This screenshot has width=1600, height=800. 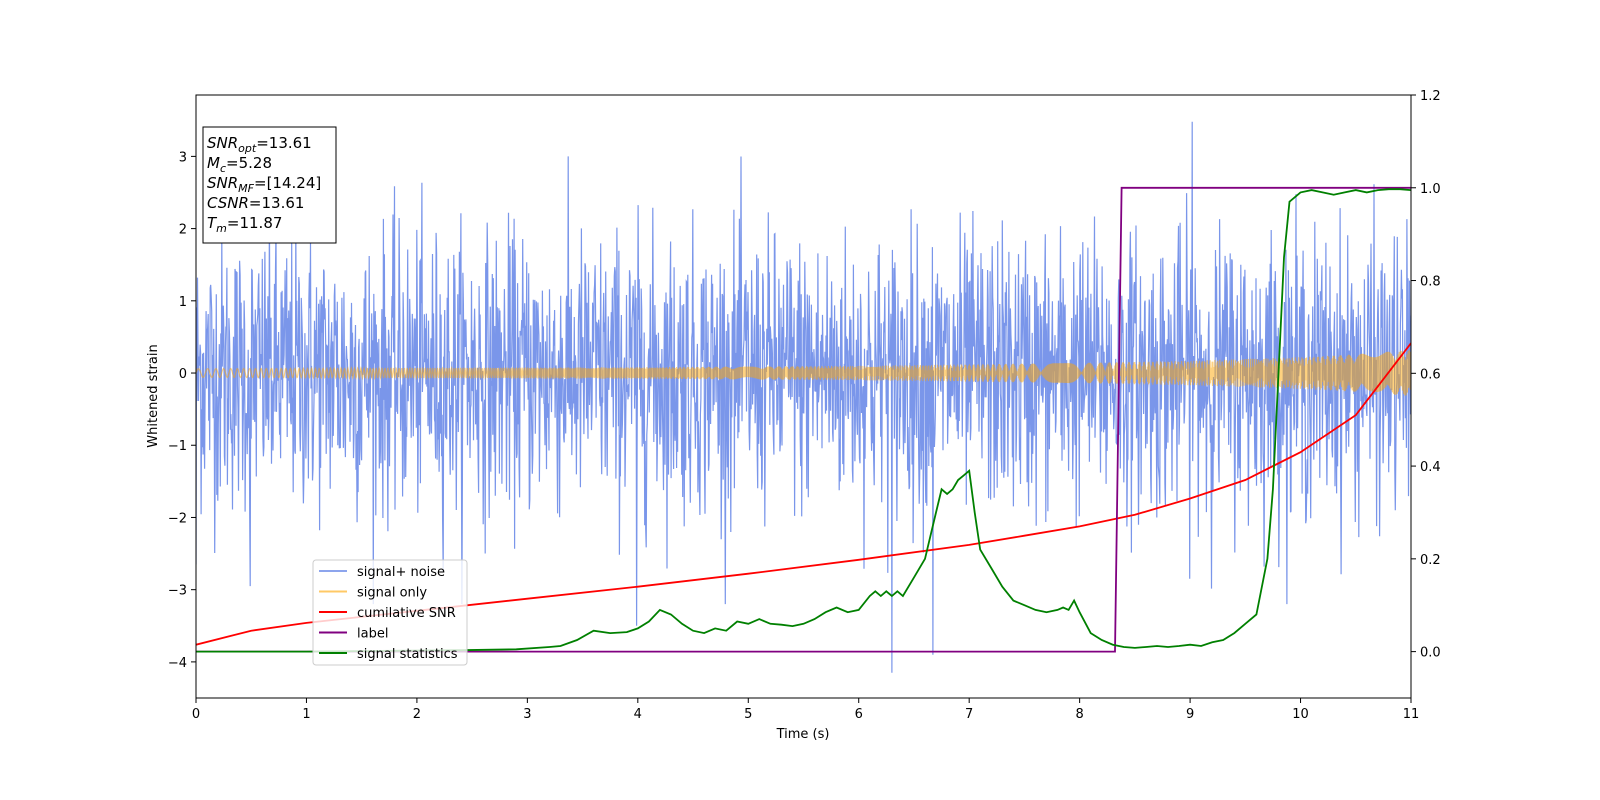 What do you see at coordinates (372, 634) in the screenshot?
I see `legend-label: label` at bounding box center [372, 634].